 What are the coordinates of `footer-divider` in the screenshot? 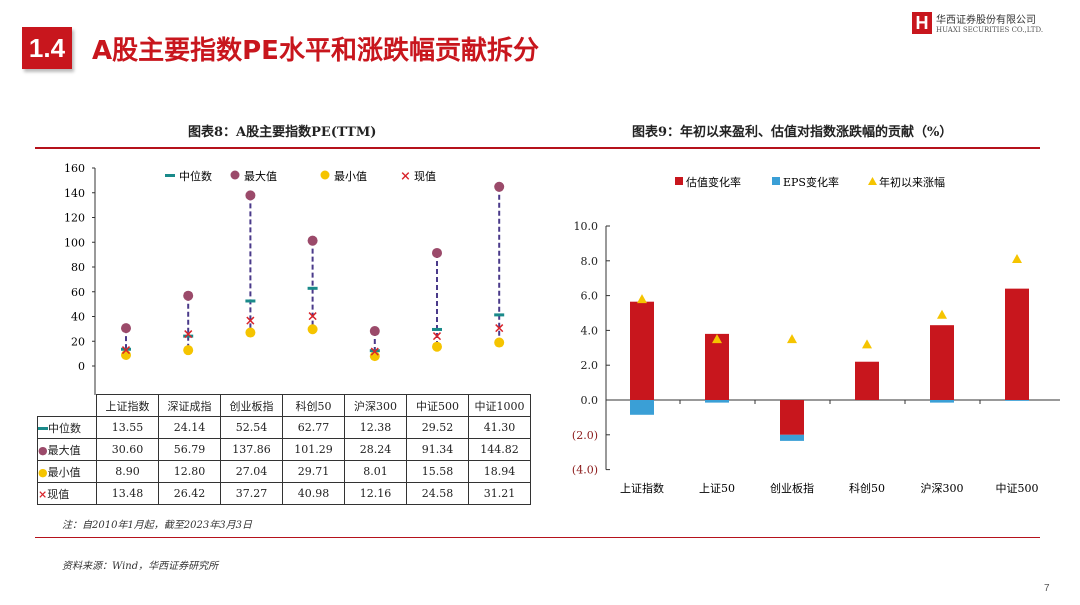 It's located at (537, 537).